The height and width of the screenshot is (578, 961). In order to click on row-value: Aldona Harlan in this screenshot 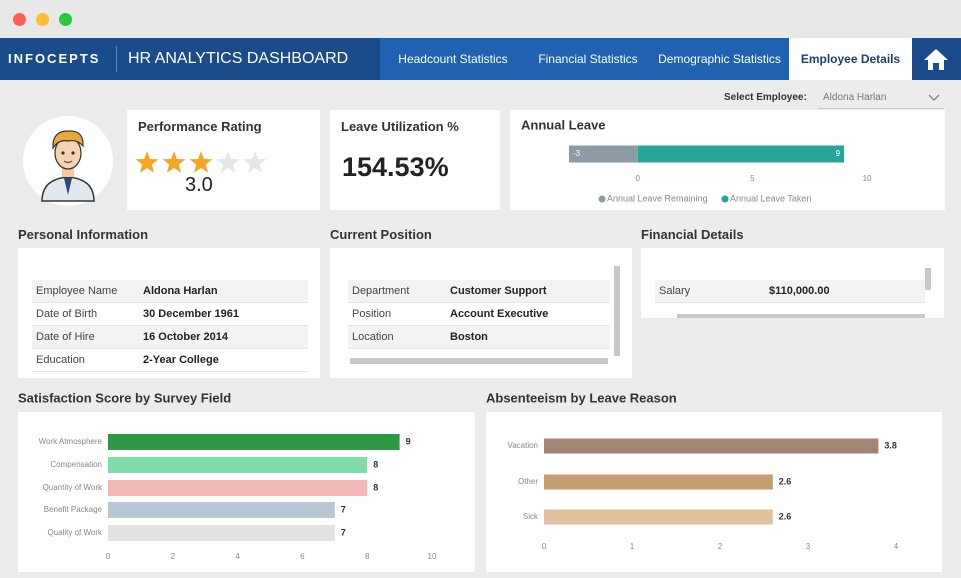, I will do `click(180, 291)`.